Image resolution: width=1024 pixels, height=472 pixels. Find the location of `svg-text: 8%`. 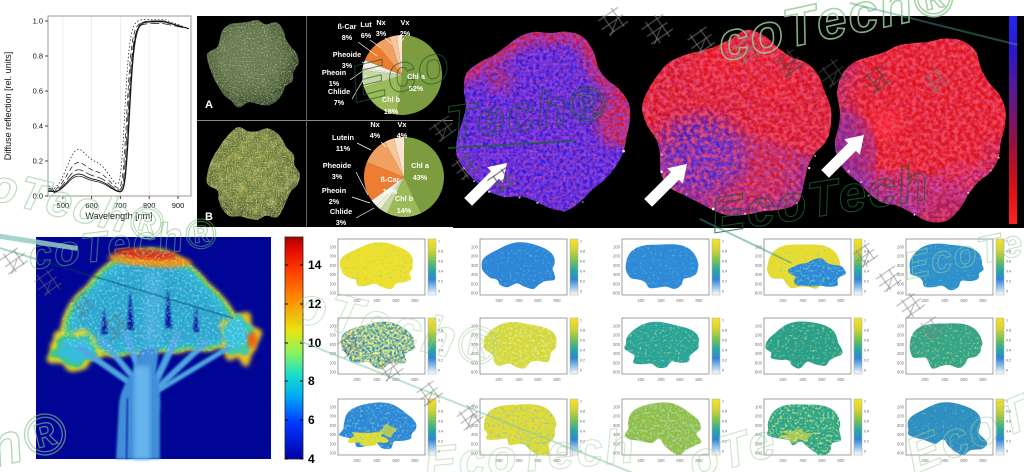

svg-text: 8% is located at coordinates (347, 37).